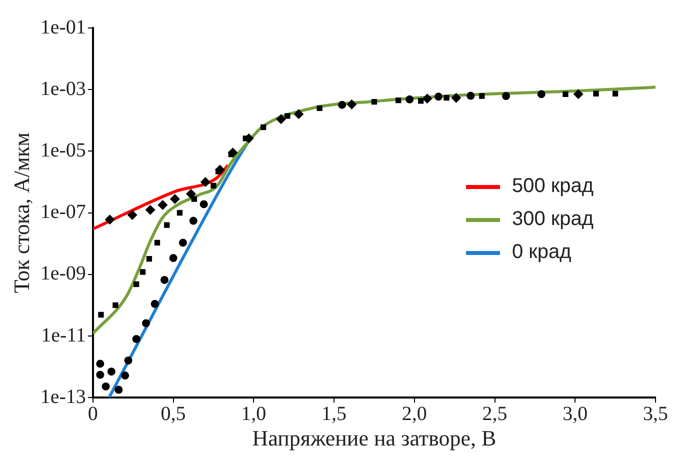  What do you see at coordinates (63, 89) in the screenshot?
I see `y-tick-label: 1e-03` at bounding box center [63, 89].